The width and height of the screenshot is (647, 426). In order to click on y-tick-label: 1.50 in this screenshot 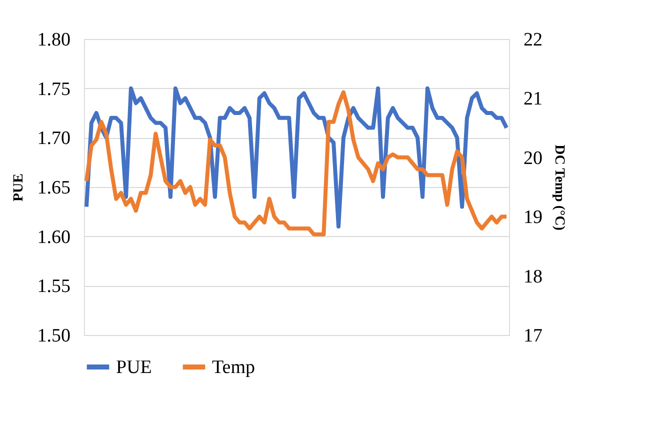, I will do `click(53, 336)`.